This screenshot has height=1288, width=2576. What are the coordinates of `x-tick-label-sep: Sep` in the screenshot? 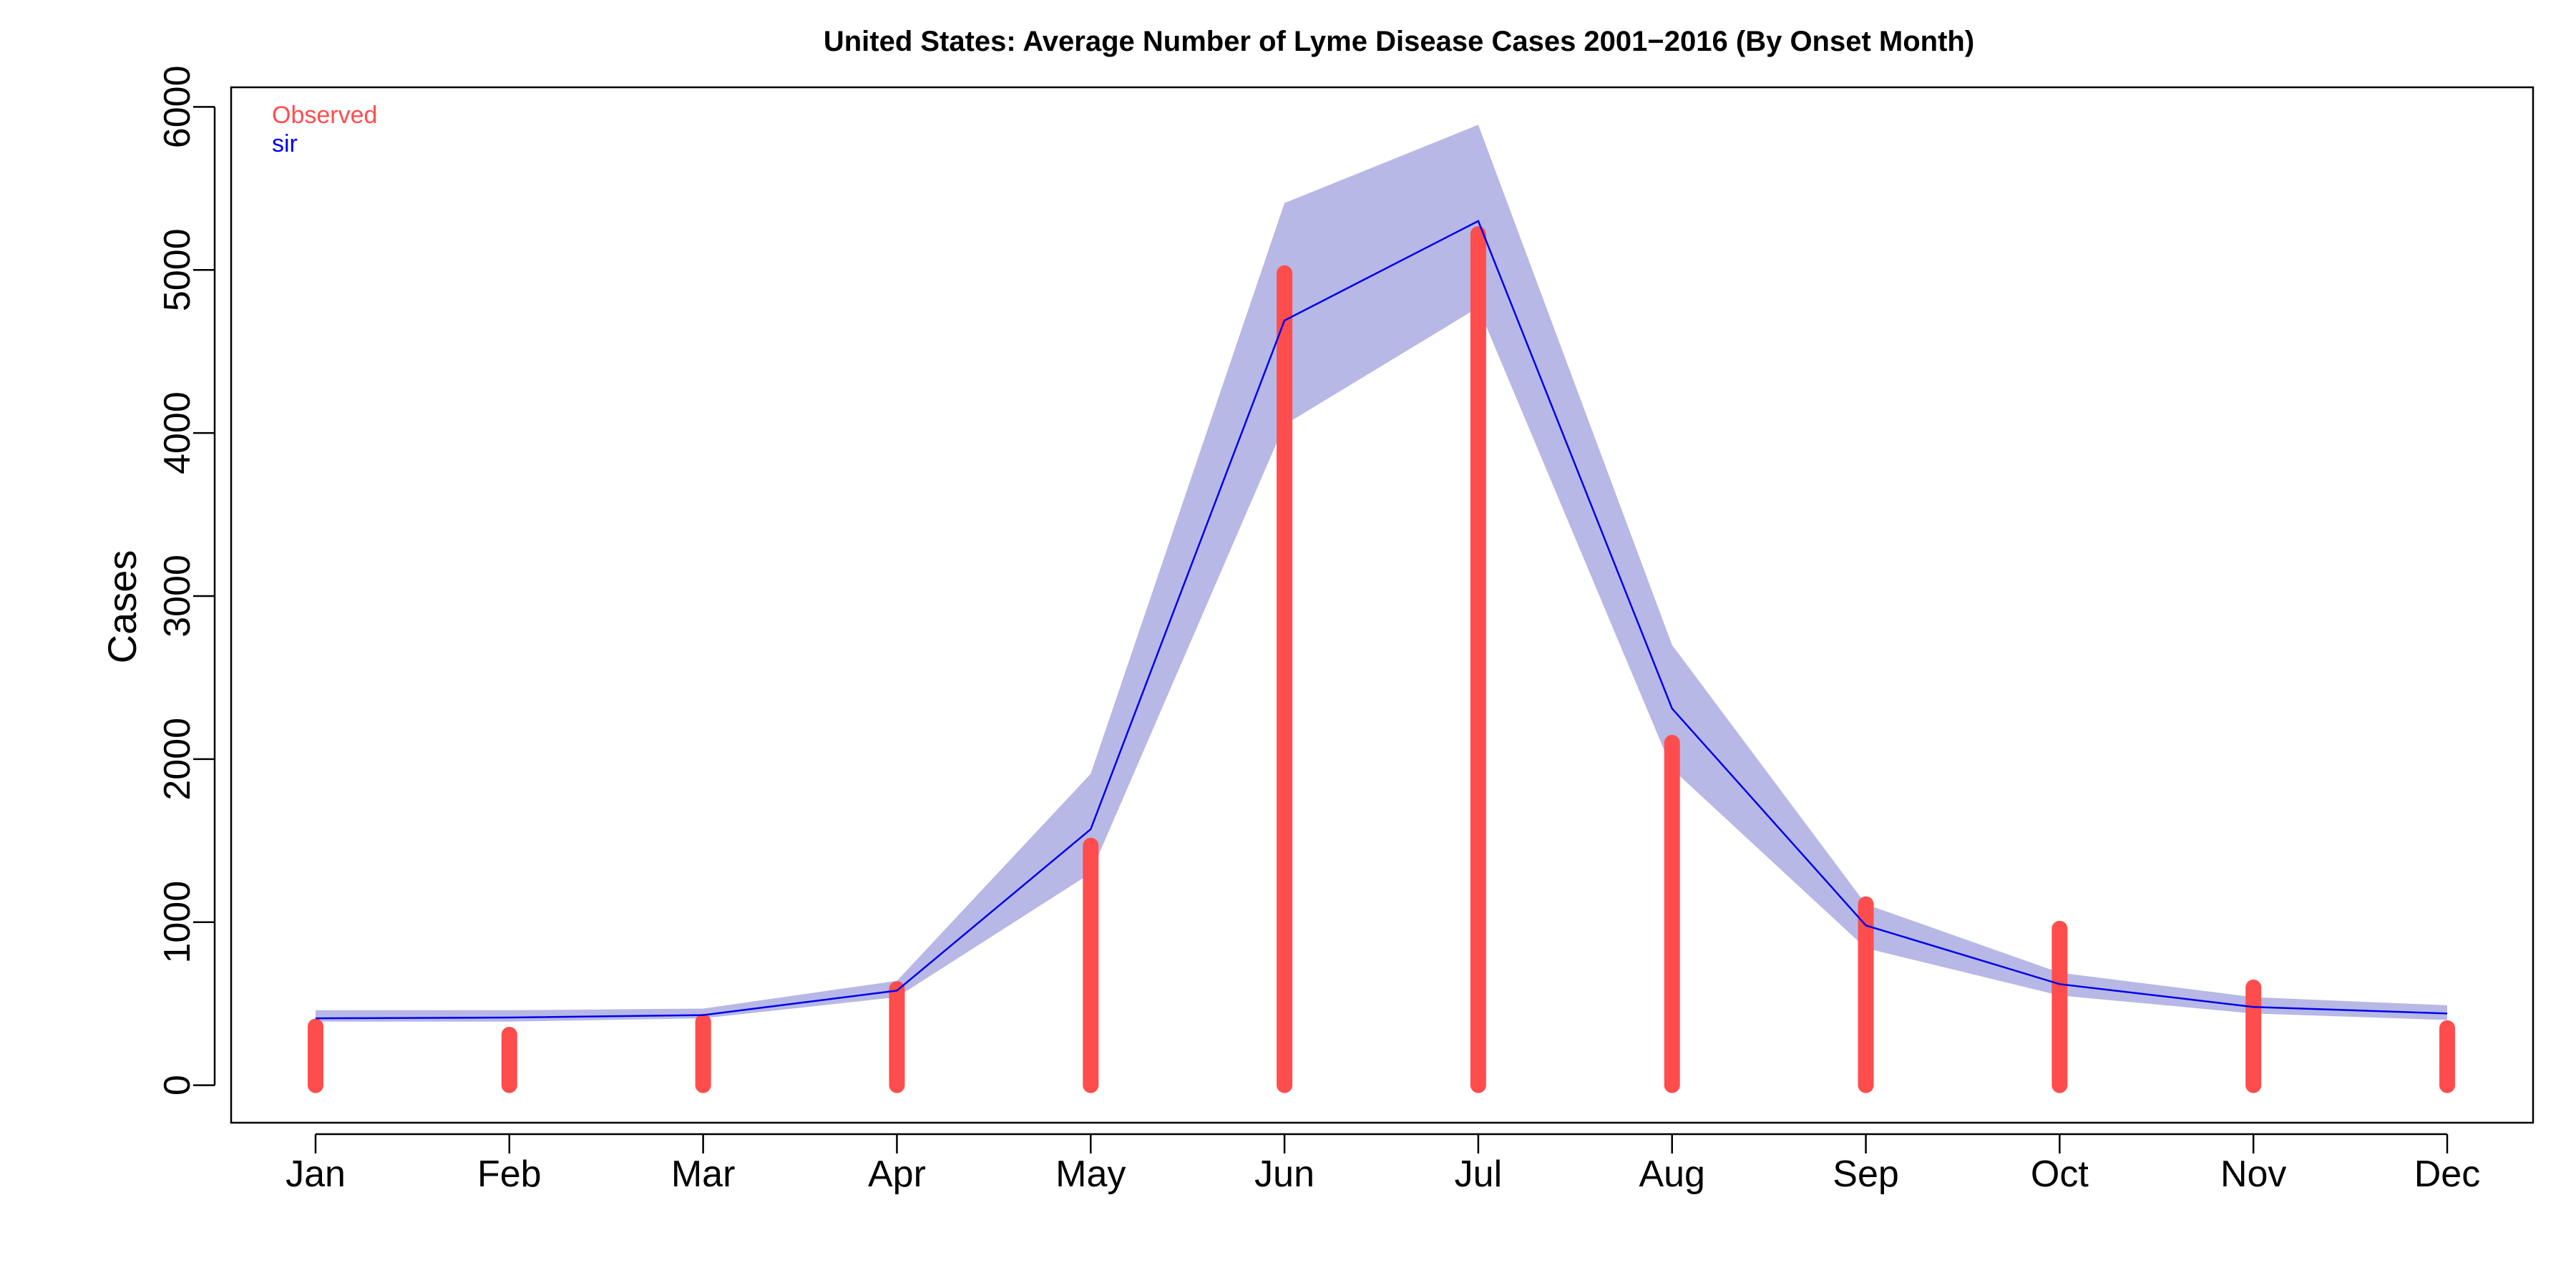 It's located at (1866, 1174).